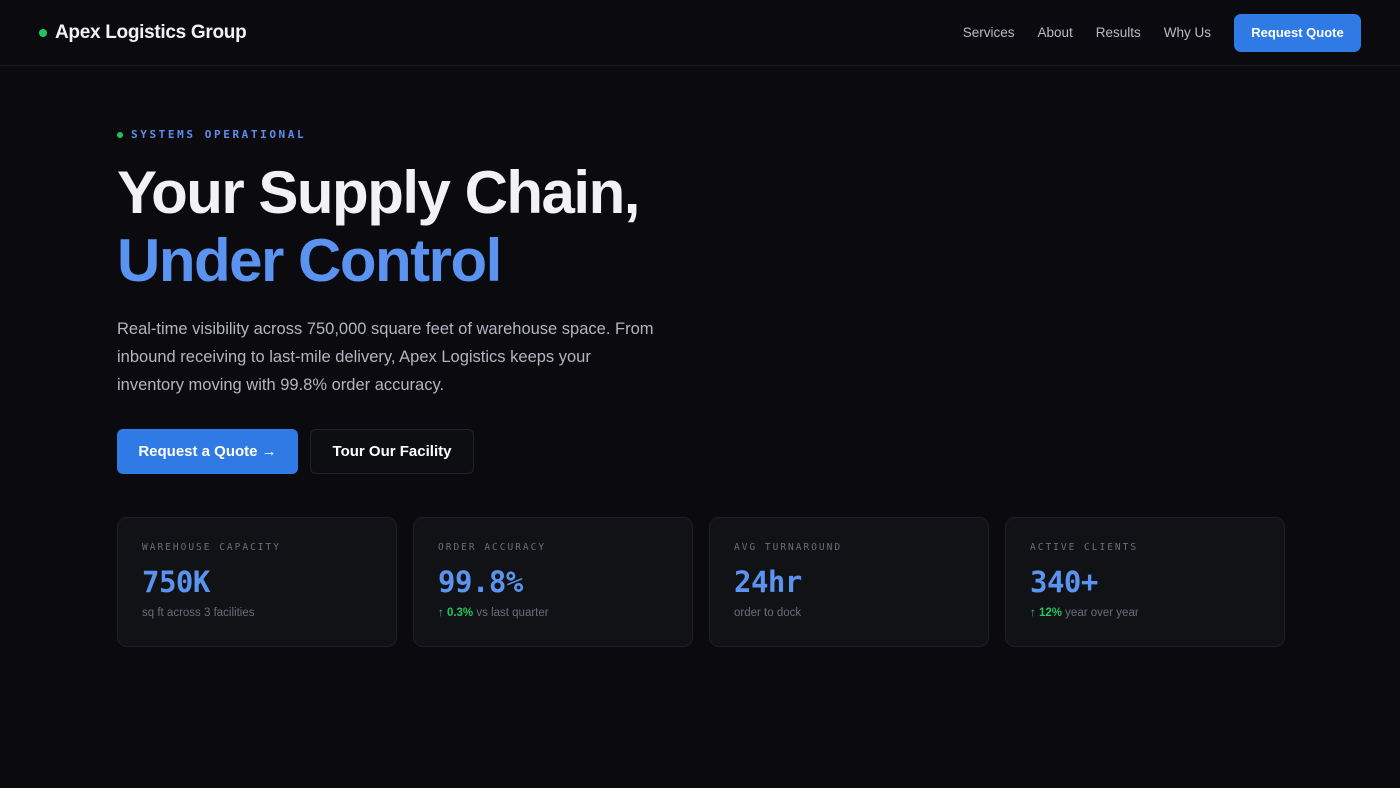 This screenshot has width=1400, height=788. What do you see at coordinates (219, 134) in the screenshot?
I see `status-text: SYSTEMS OPERATIONAL` at bounding box center [219, 134].